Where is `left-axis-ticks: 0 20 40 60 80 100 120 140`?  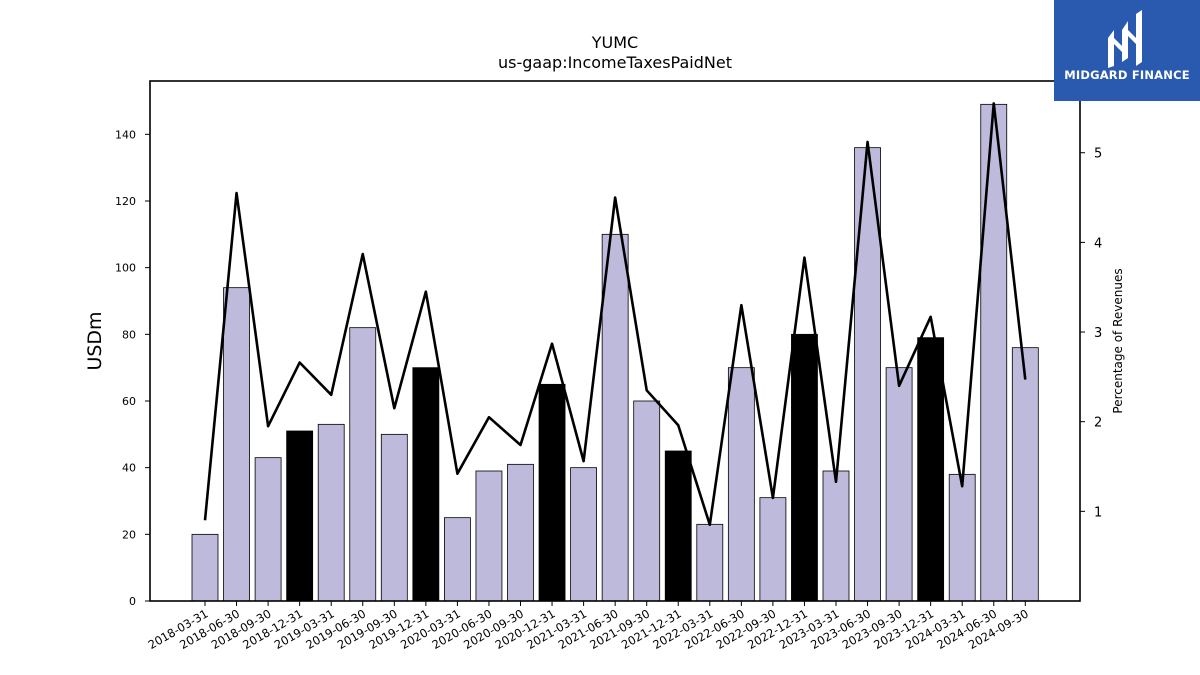
left-axis-ticks: 0 20 40 60 80 100 120 140 is located at coordinates (132, 368).